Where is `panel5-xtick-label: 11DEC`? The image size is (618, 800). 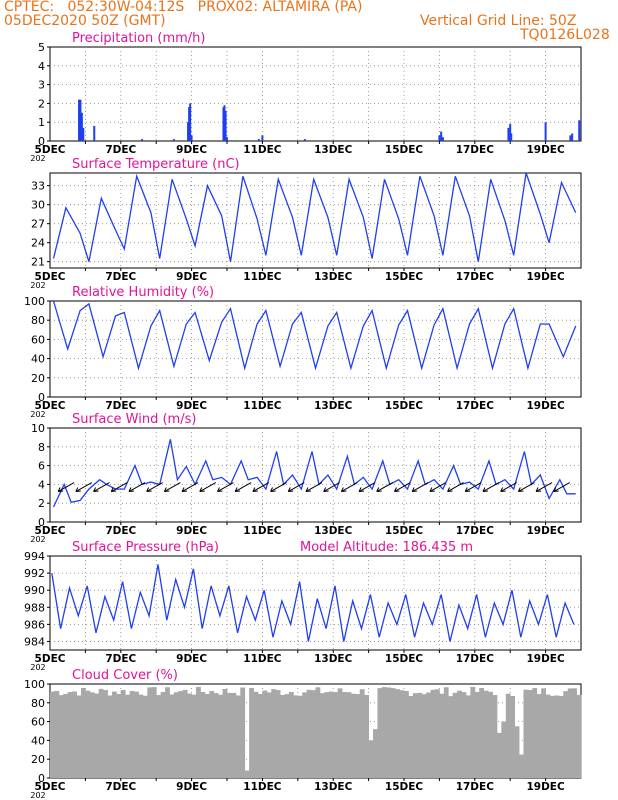 panel5-xtick-label: 11DEC is located at coordinates (262, 659).